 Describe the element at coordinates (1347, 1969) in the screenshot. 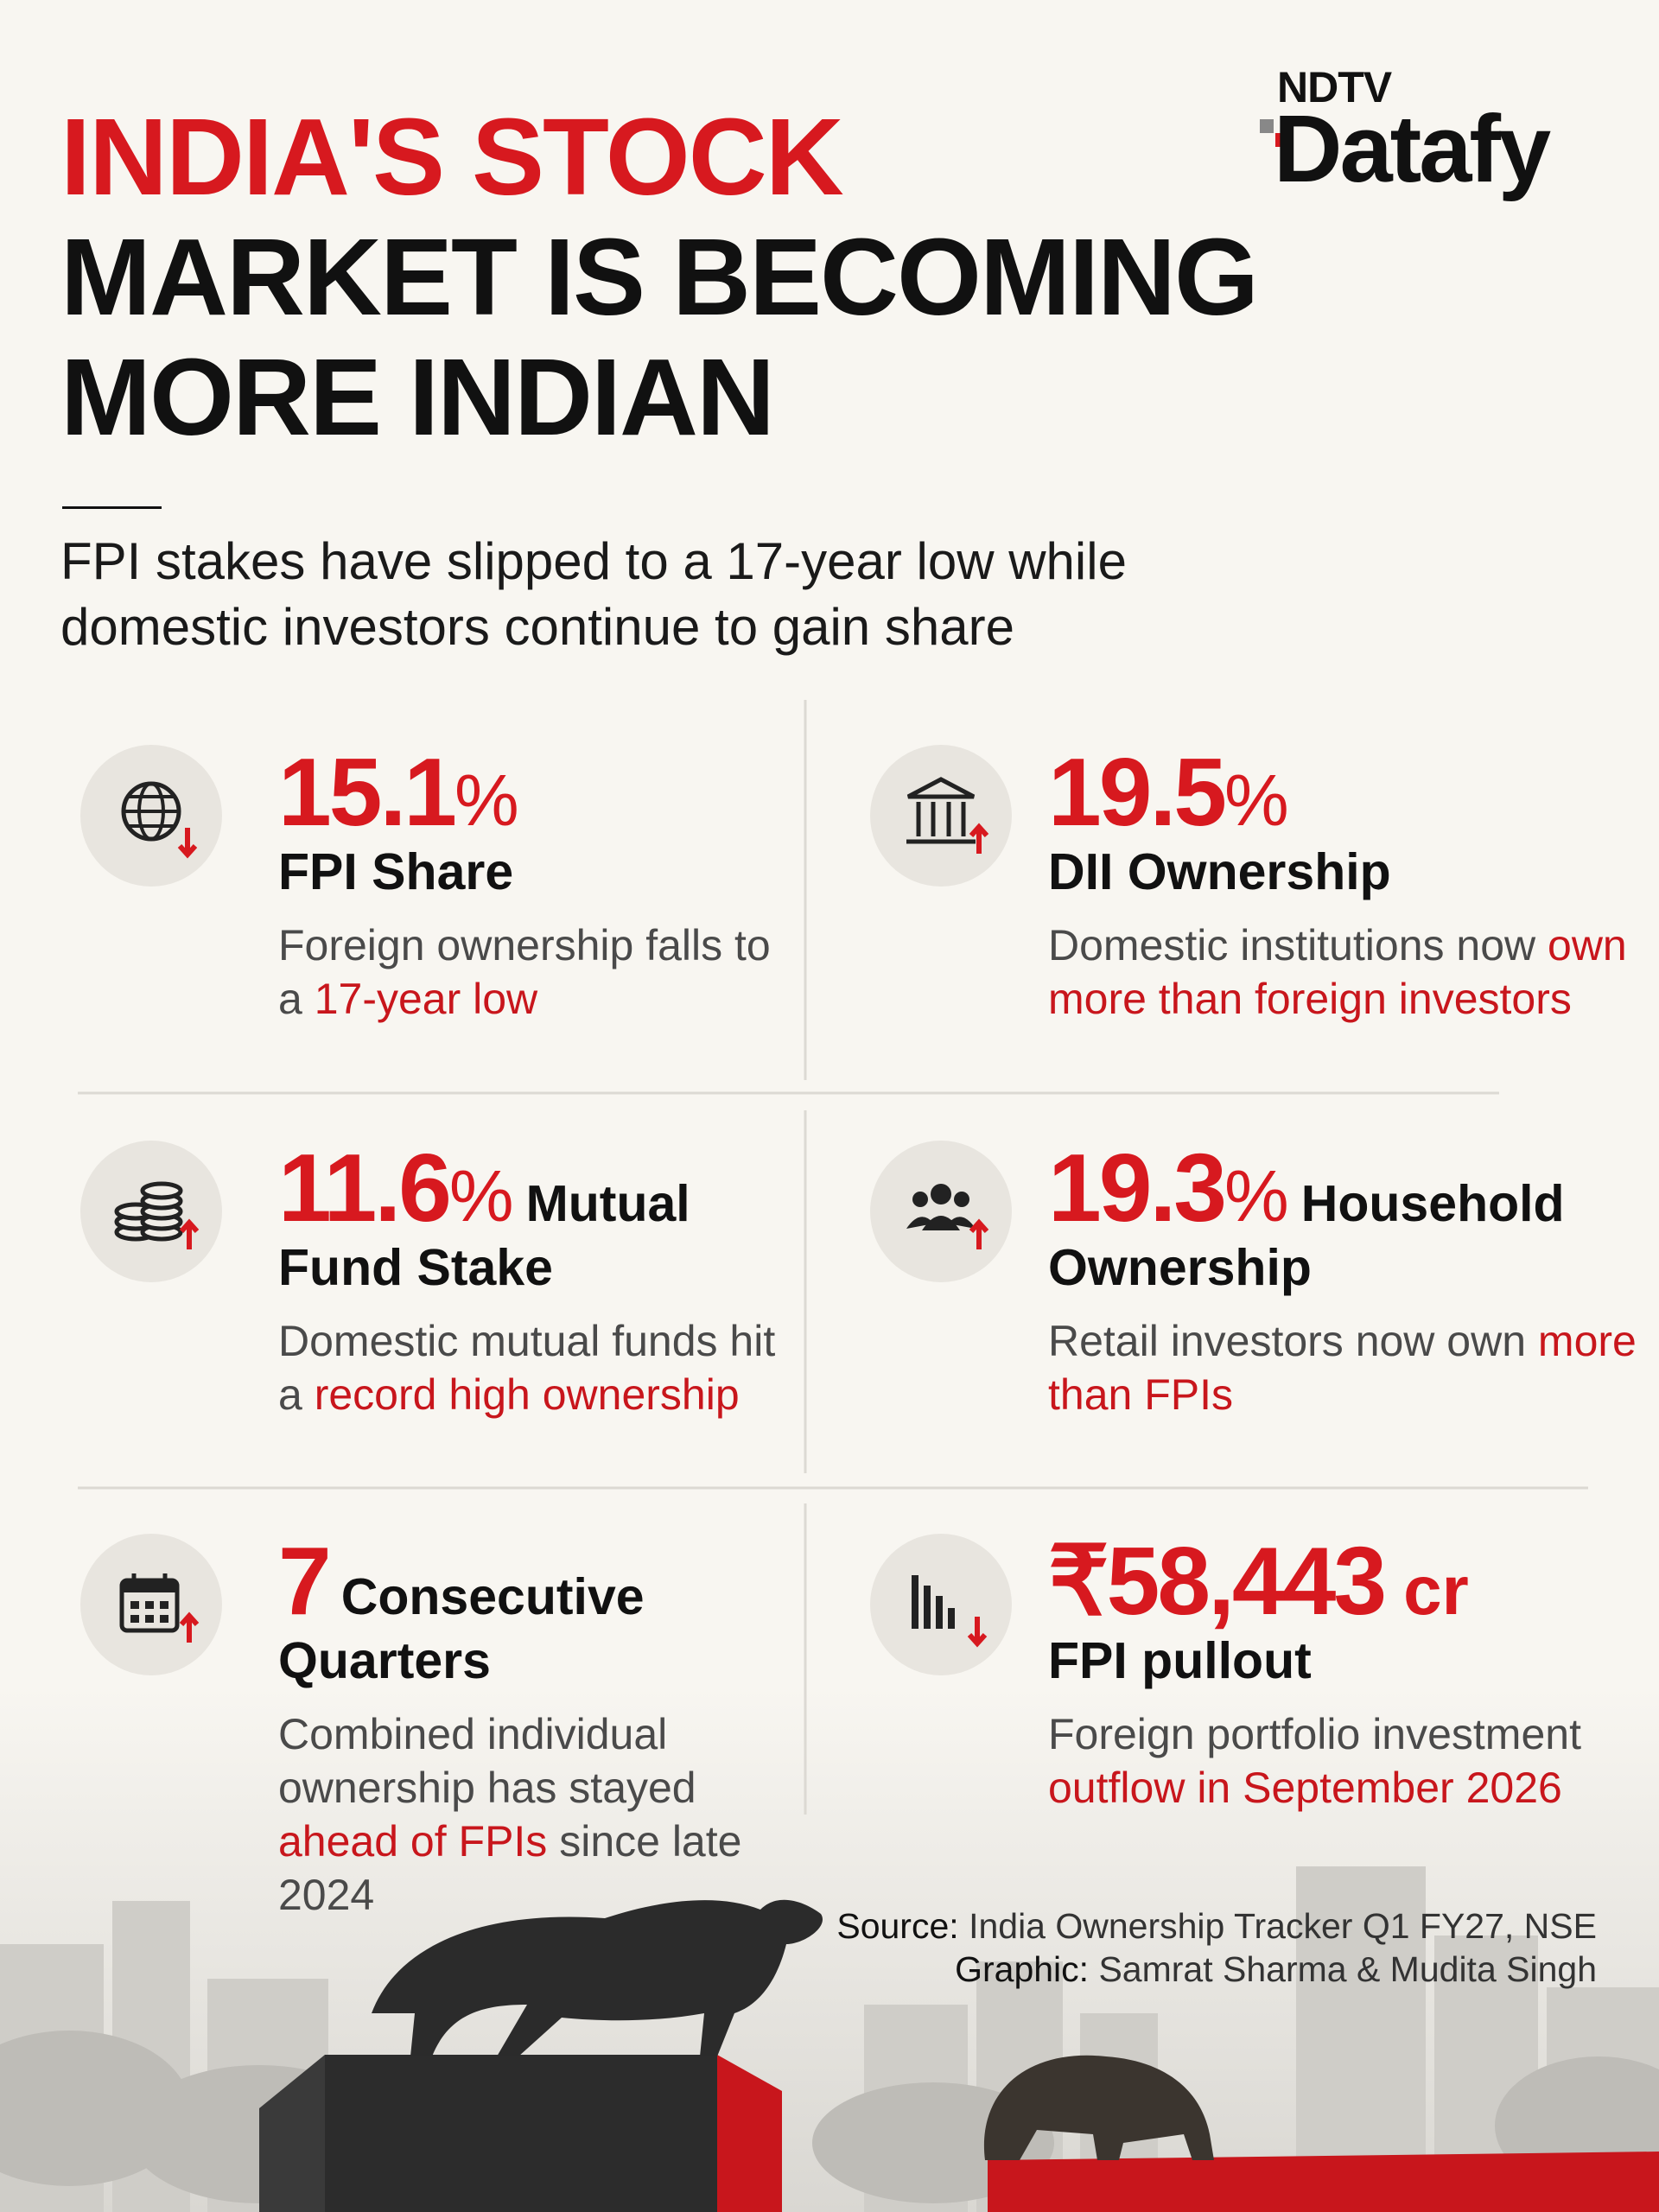

I see `credit-text: Samrat Sharma & Mudita Singh` at that location.